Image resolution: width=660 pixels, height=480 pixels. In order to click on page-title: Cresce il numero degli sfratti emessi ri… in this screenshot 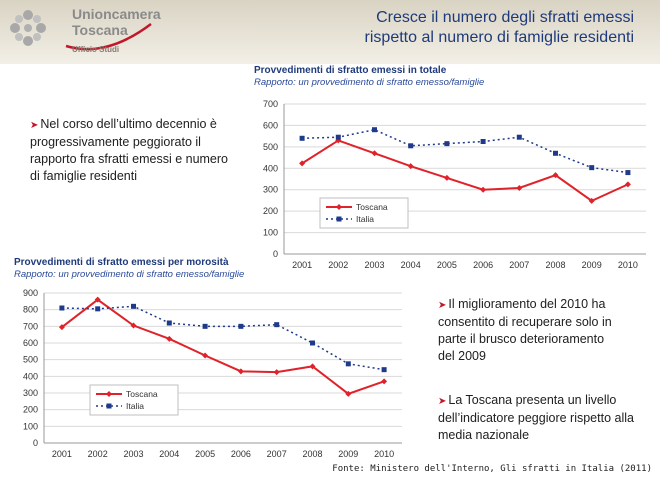, I will do `click(424, 28)`.